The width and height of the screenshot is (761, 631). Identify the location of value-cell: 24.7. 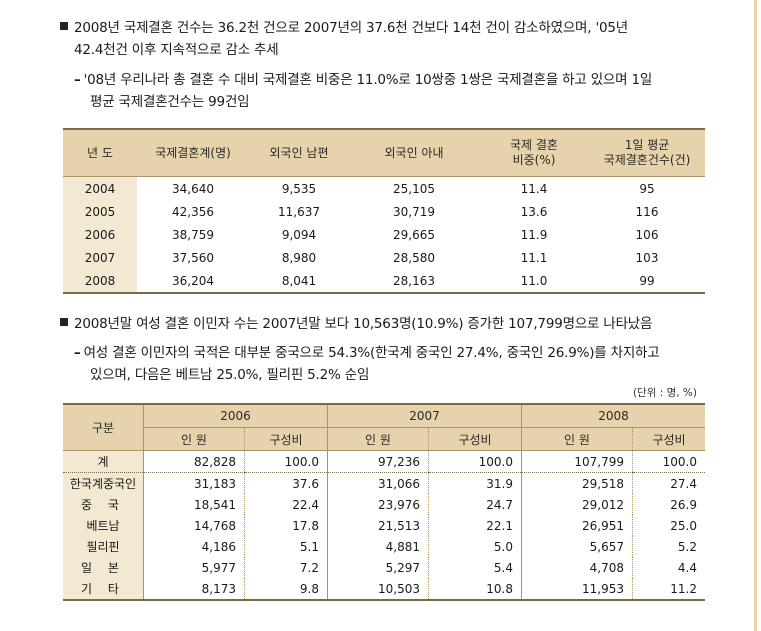
(475, 504).